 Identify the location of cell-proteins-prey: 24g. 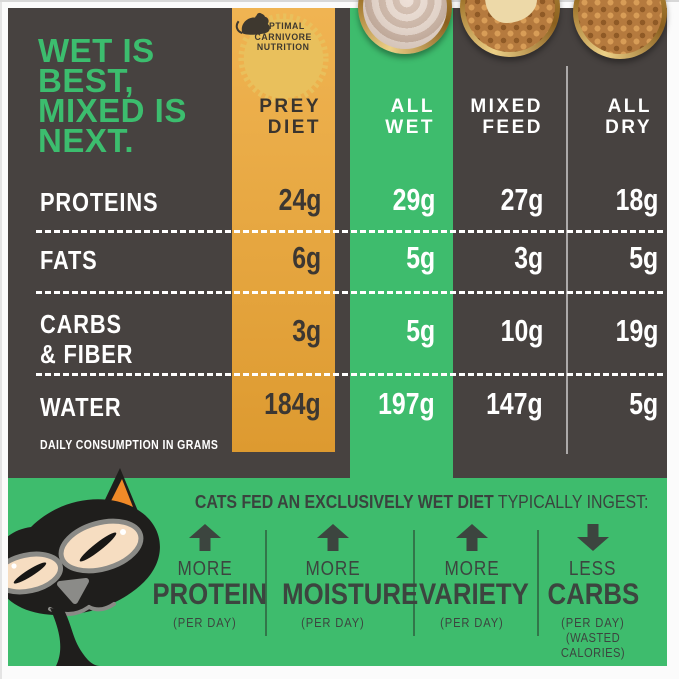
(299, 199).